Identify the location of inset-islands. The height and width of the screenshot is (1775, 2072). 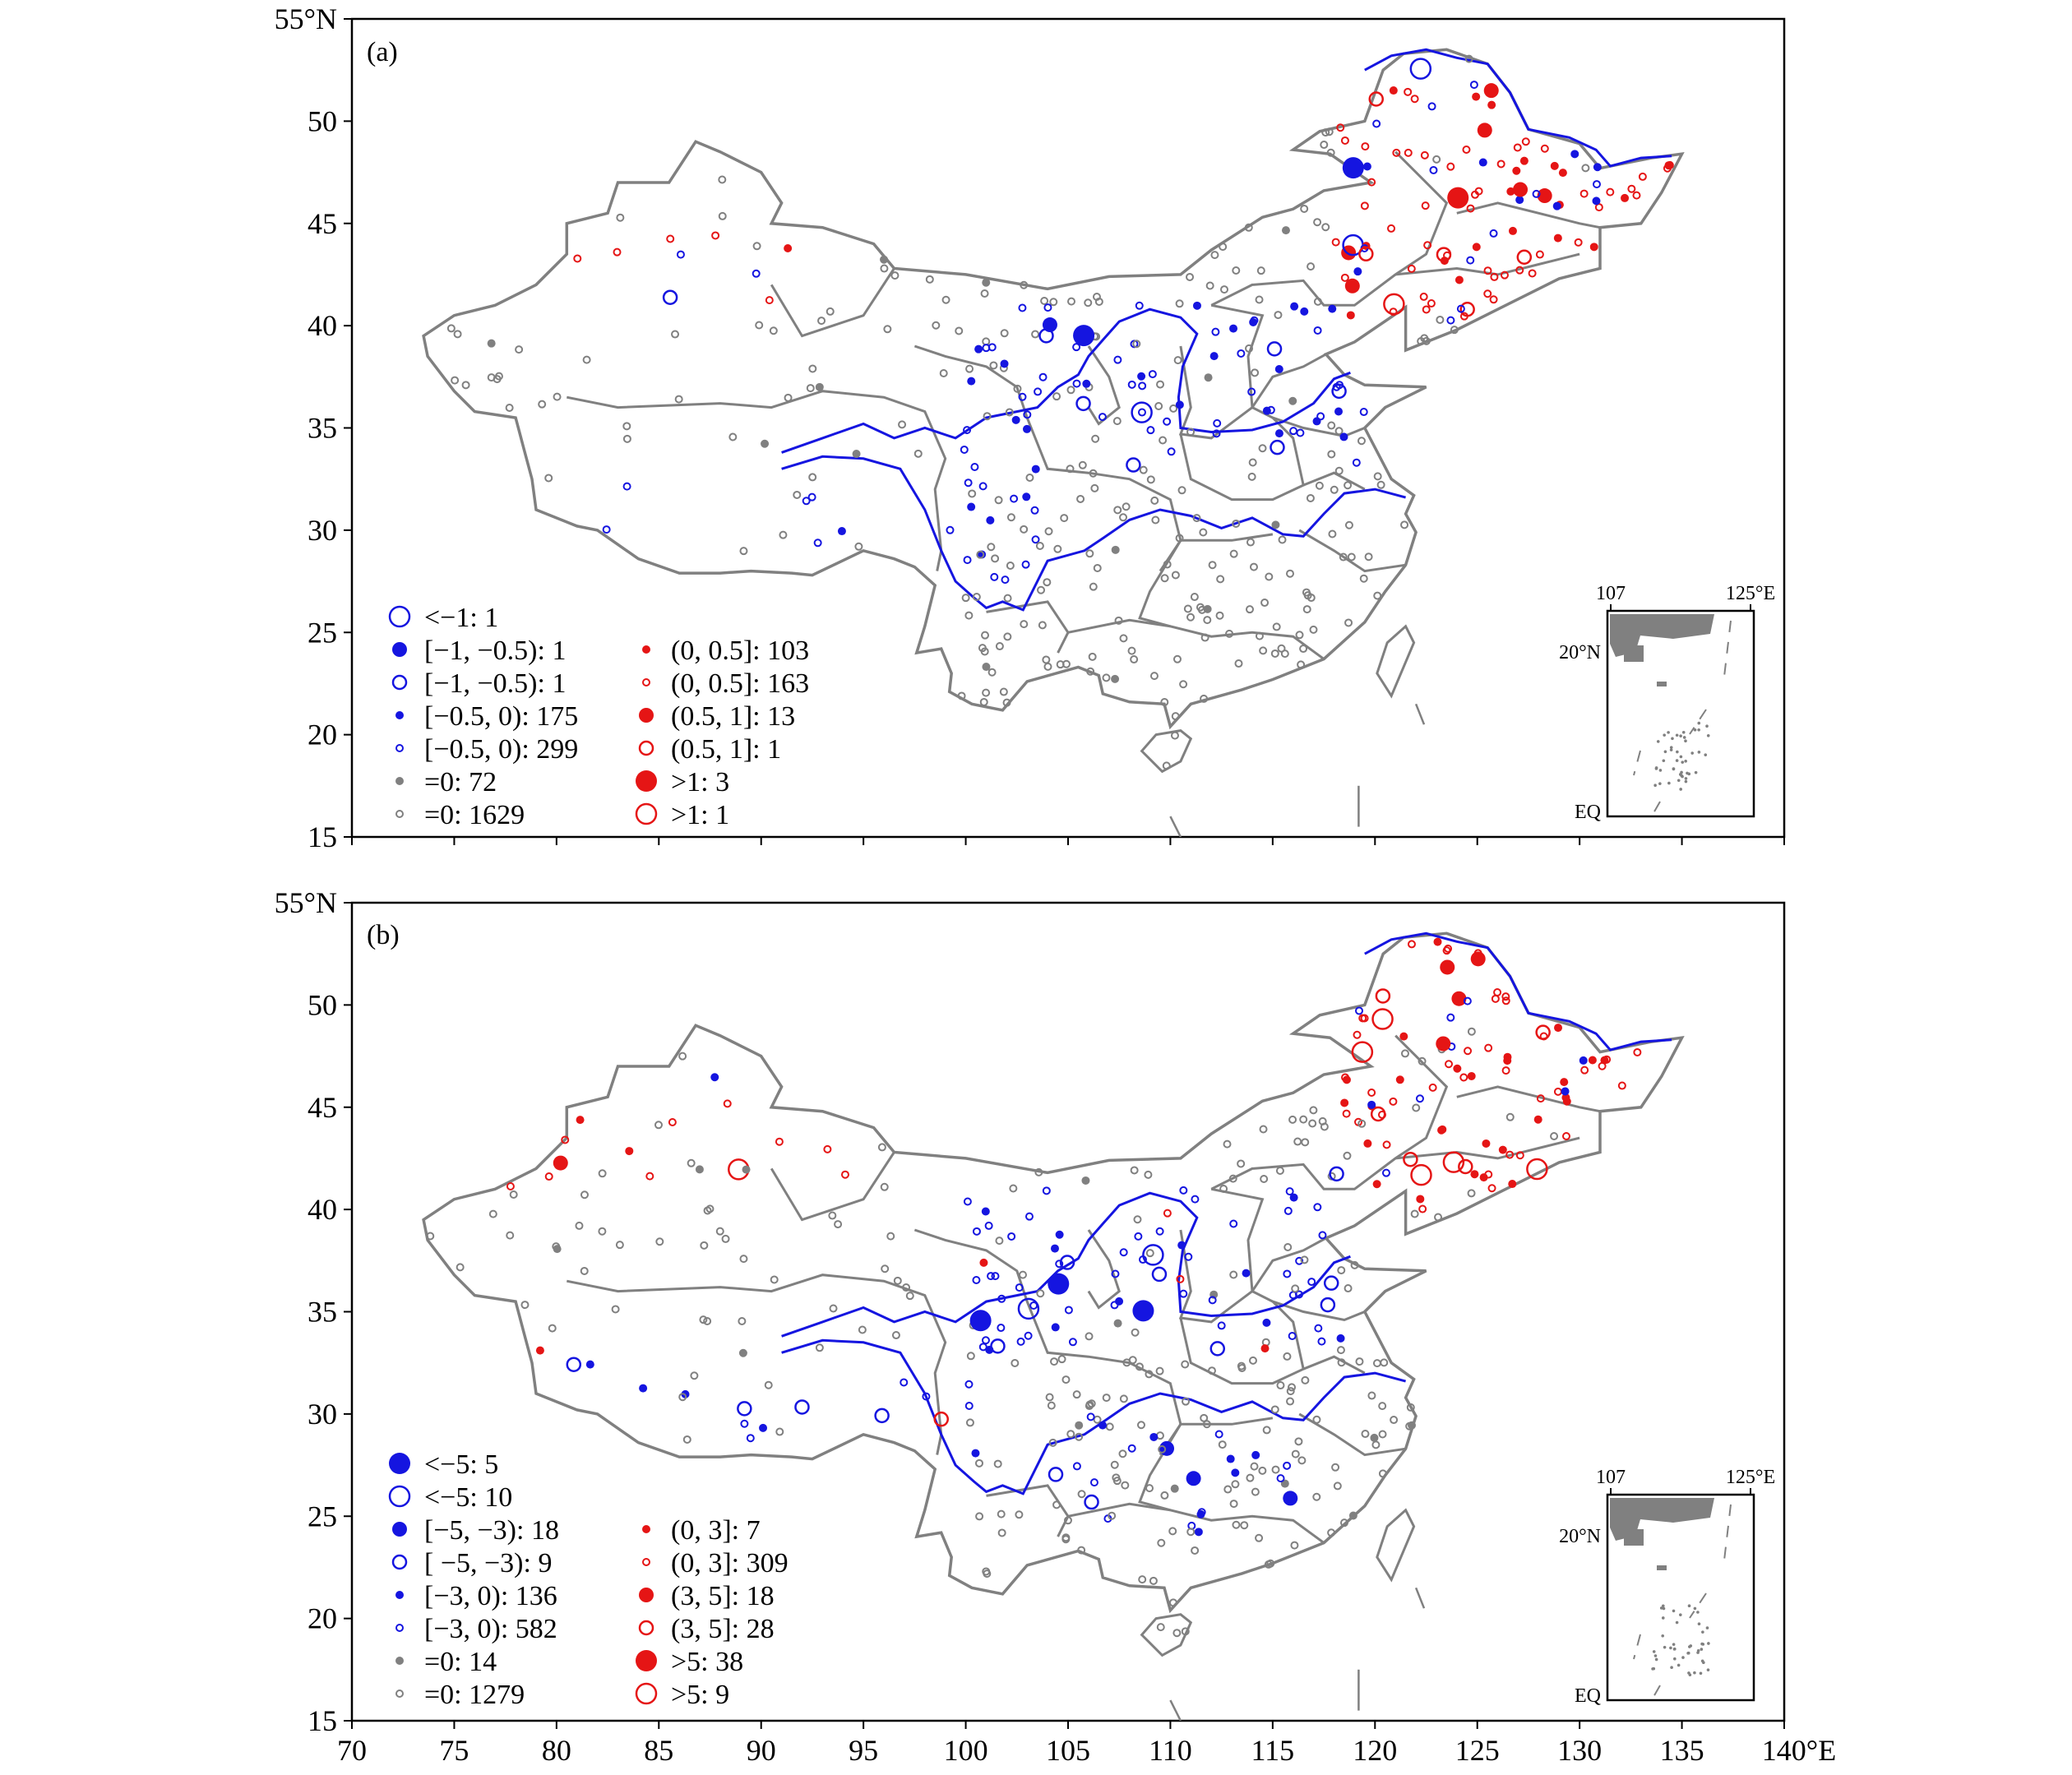
(1662, 1567).